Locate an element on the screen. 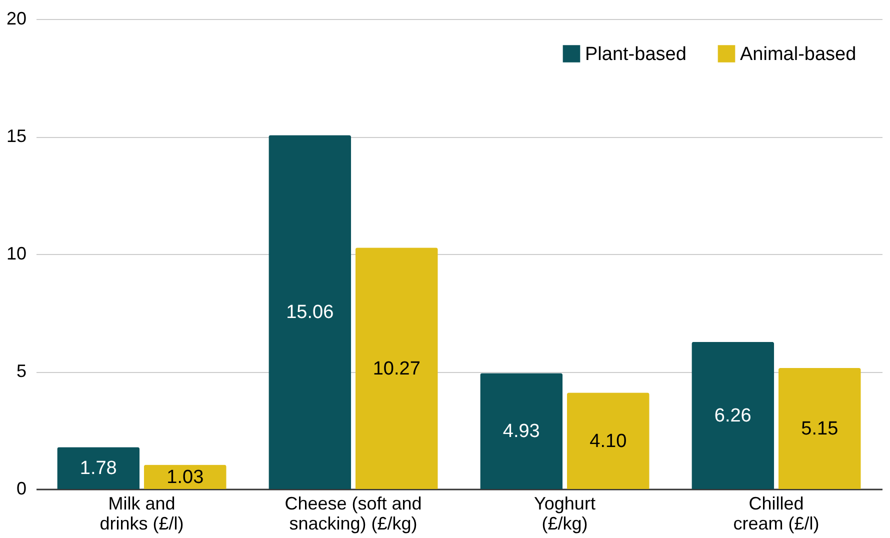 Image resolution: width=890 pixels, height=538 pixels. text: 4.10 is located at coordinates (608, 441).